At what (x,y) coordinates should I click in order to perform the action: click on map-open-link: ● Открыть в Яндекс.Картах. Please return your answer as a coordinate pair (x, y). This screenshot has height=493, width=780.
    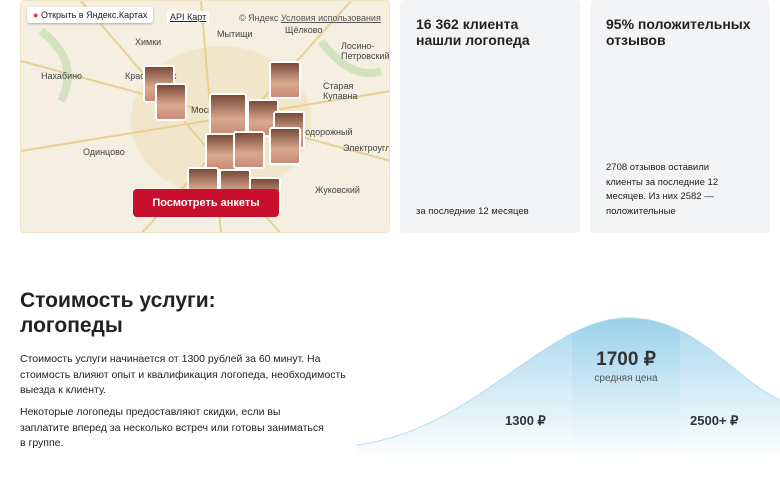
    Looking at the image, I should click on (90, 15).